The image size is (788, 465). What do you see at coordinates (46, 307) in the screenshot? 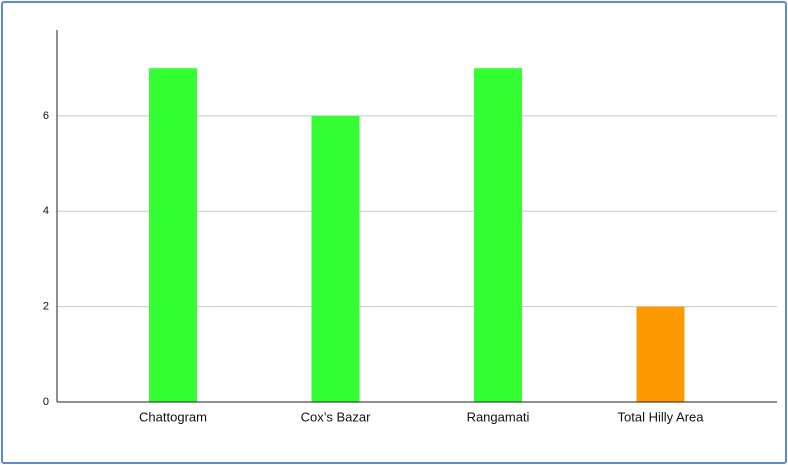
I see `y-tick-label: 2` at bounding box center [46, 307].